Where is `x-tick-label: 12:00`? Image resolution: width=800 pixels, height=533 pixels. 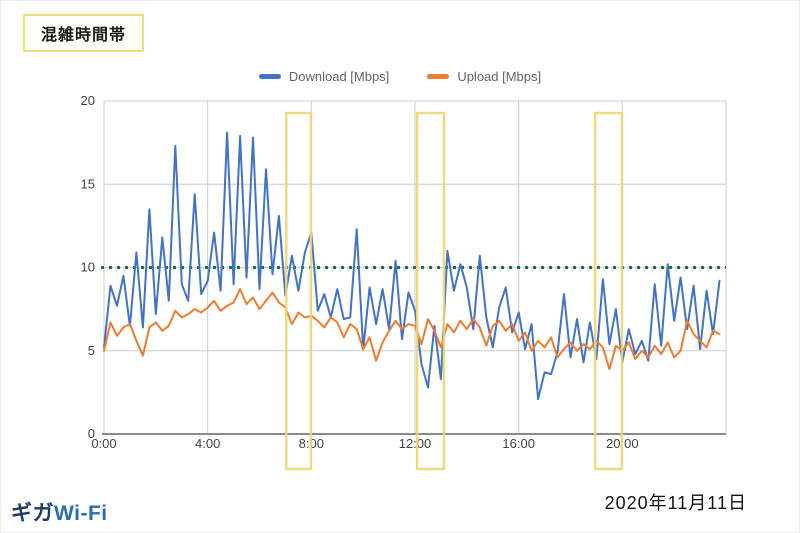 x-tick-label: 12:00 is located at coordinates (415, 443).